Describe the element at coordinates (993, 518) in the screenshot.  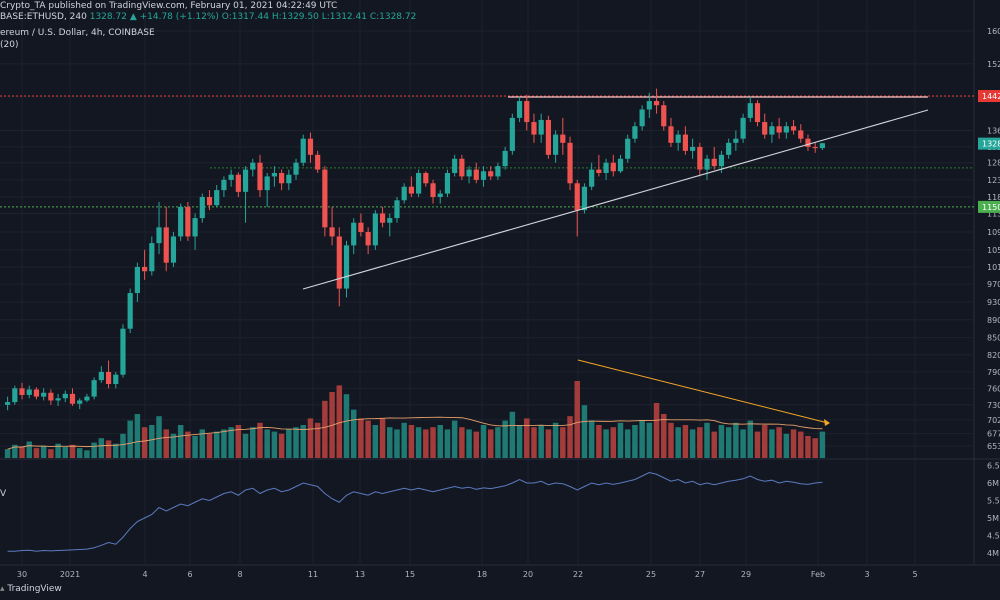
I see `obv-tick-label: 5M` at that location.